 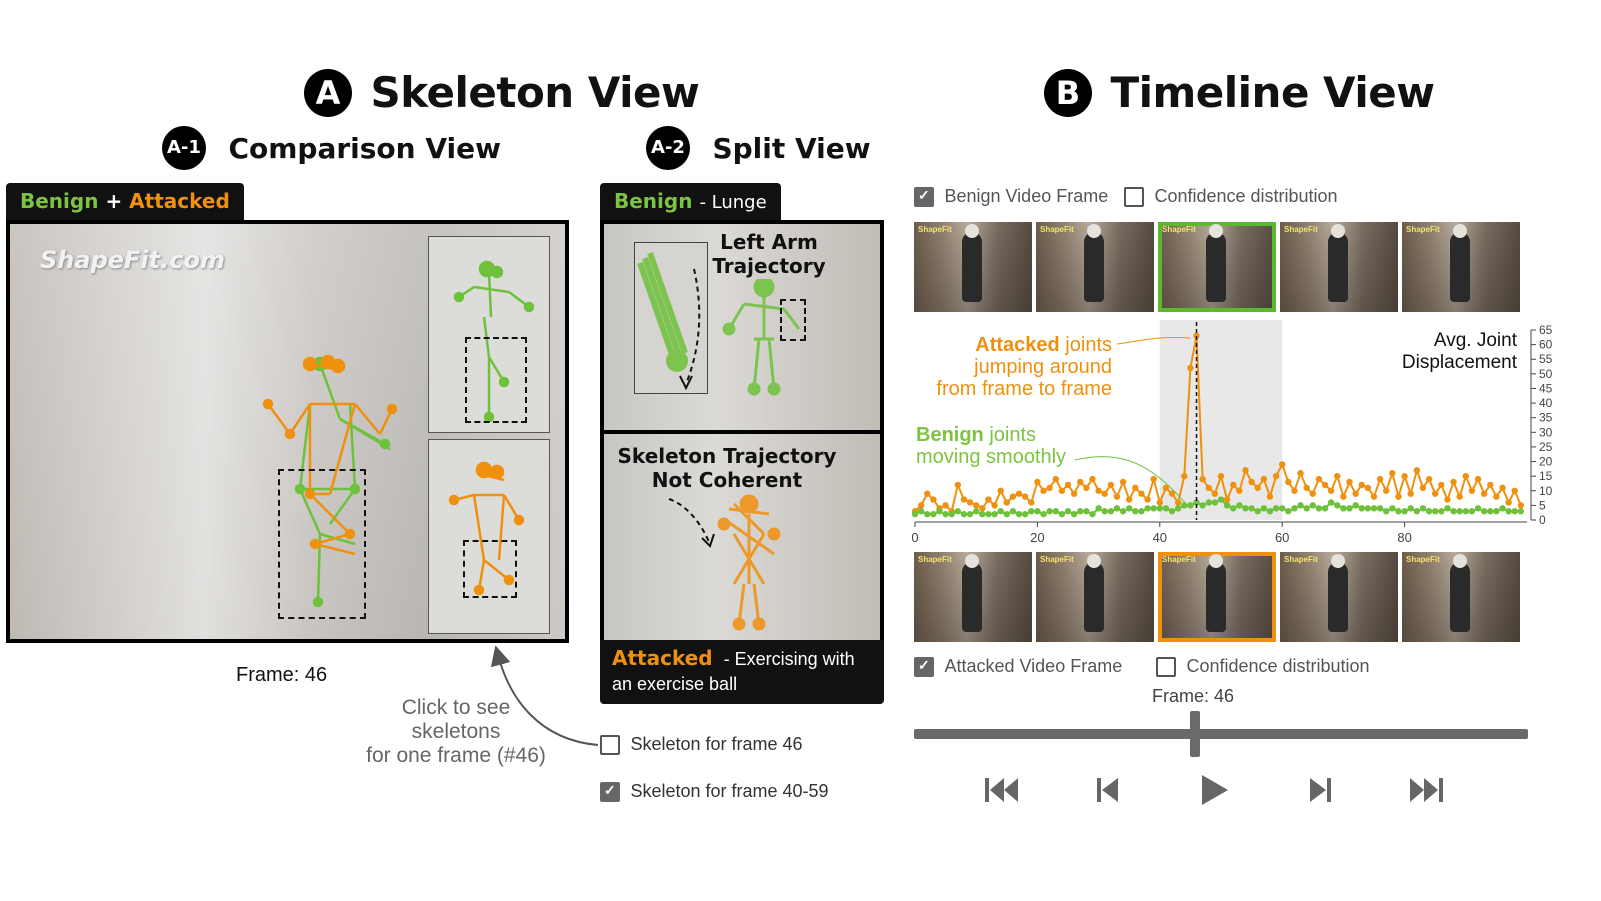 I want to click on timeline-view-header: B Timeline View, so click(x=1239, y=92).